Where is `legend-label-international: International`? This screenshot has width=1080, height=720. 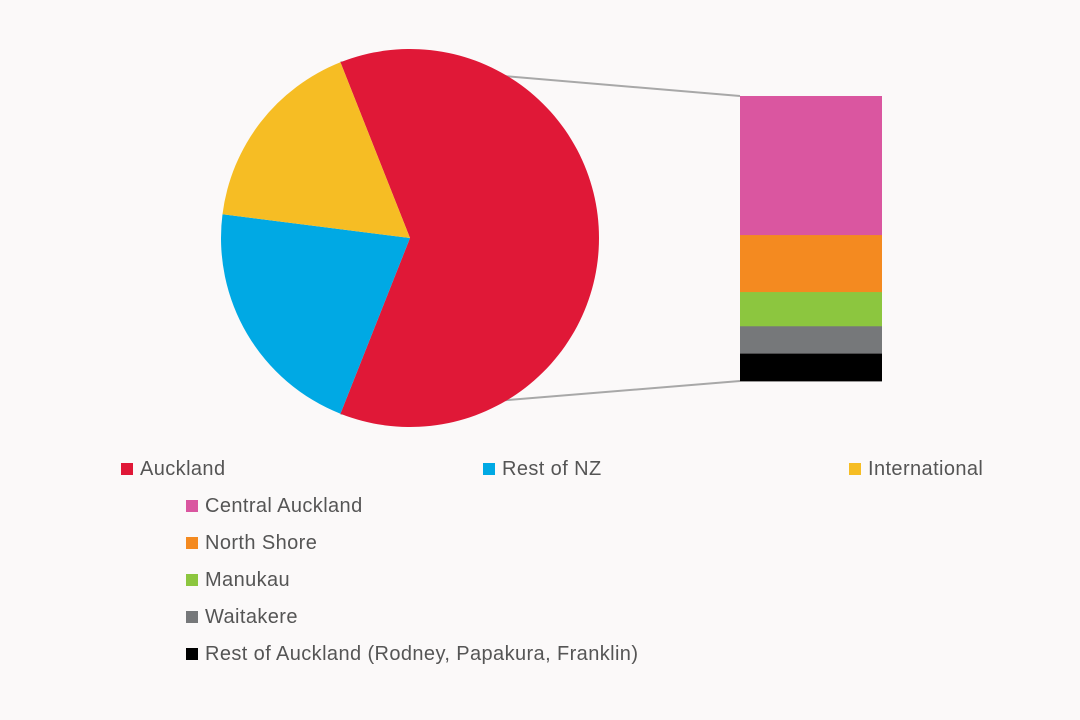 legend-label-international: International is located at coordinates (926, 468).